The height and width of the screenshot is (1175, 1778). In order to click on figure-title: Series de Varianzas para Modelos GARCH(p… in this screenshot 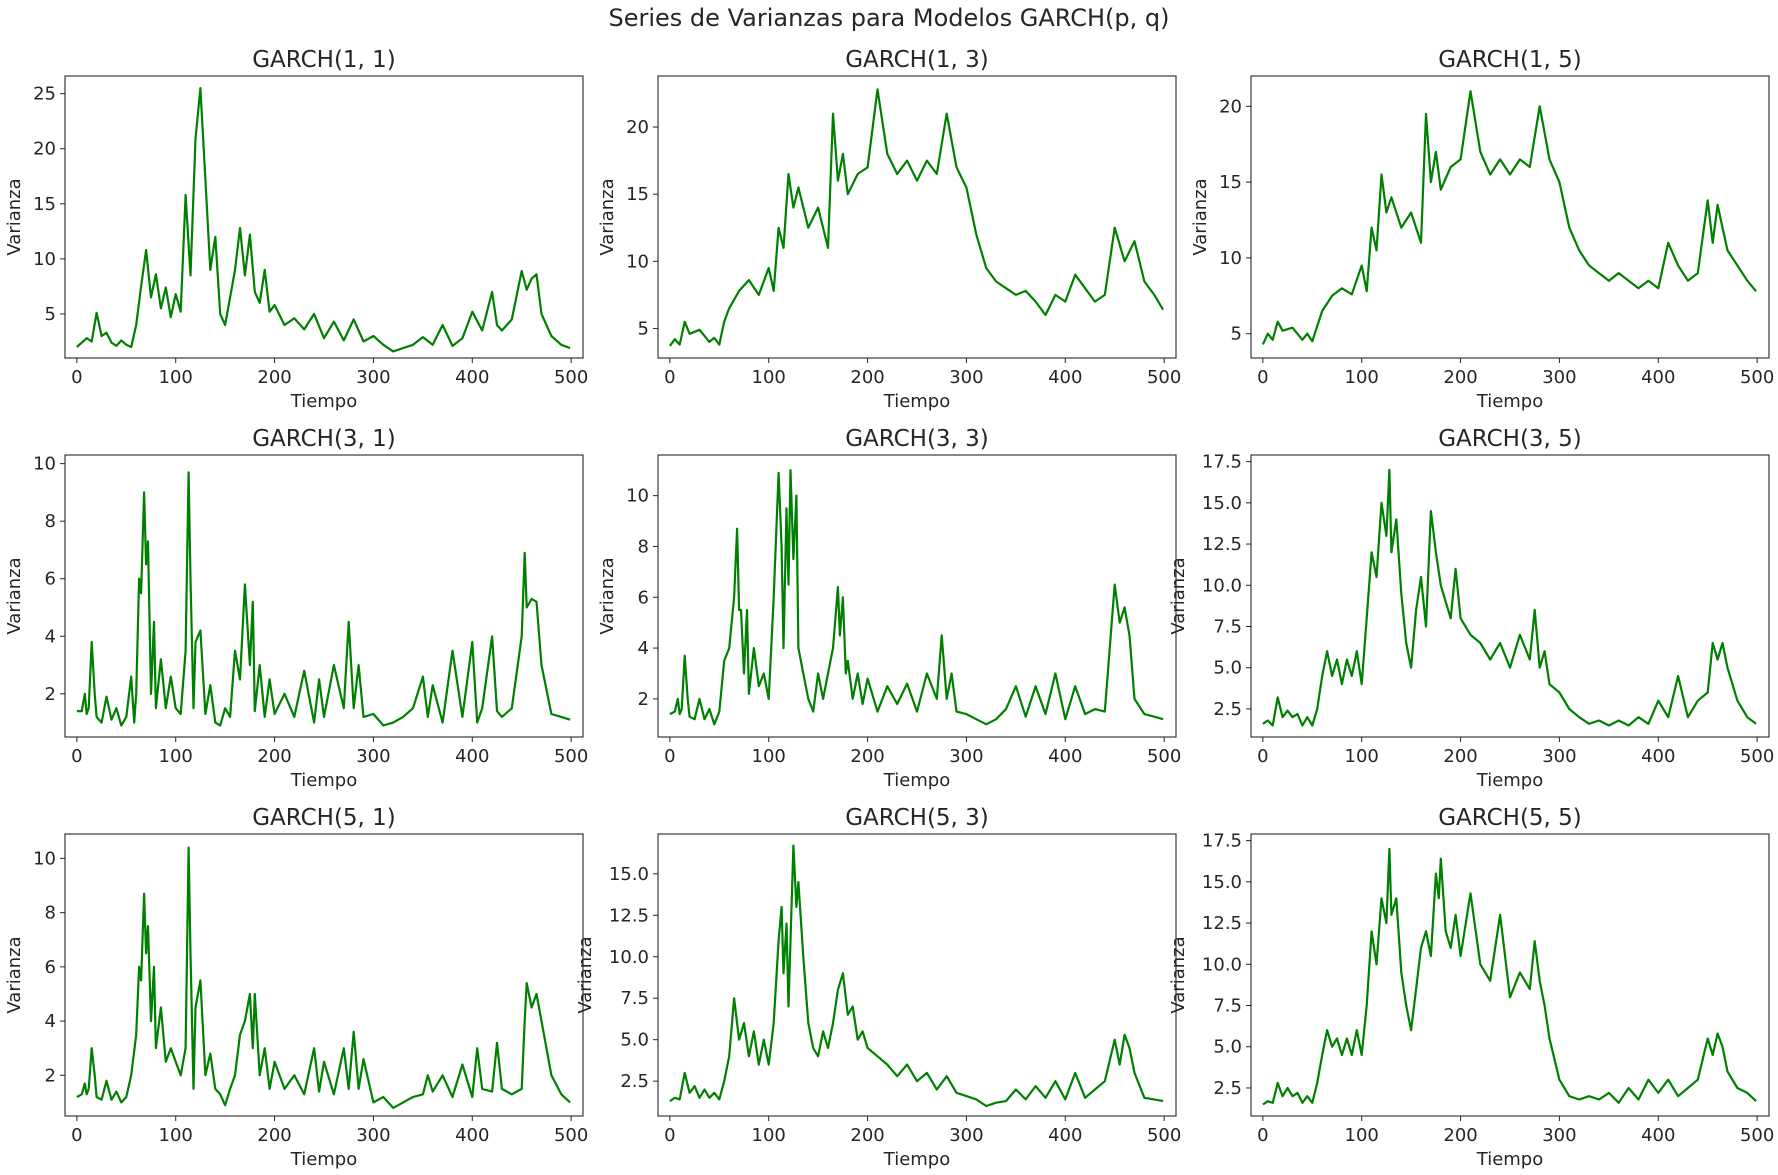, I will do `click(889, 18)`.